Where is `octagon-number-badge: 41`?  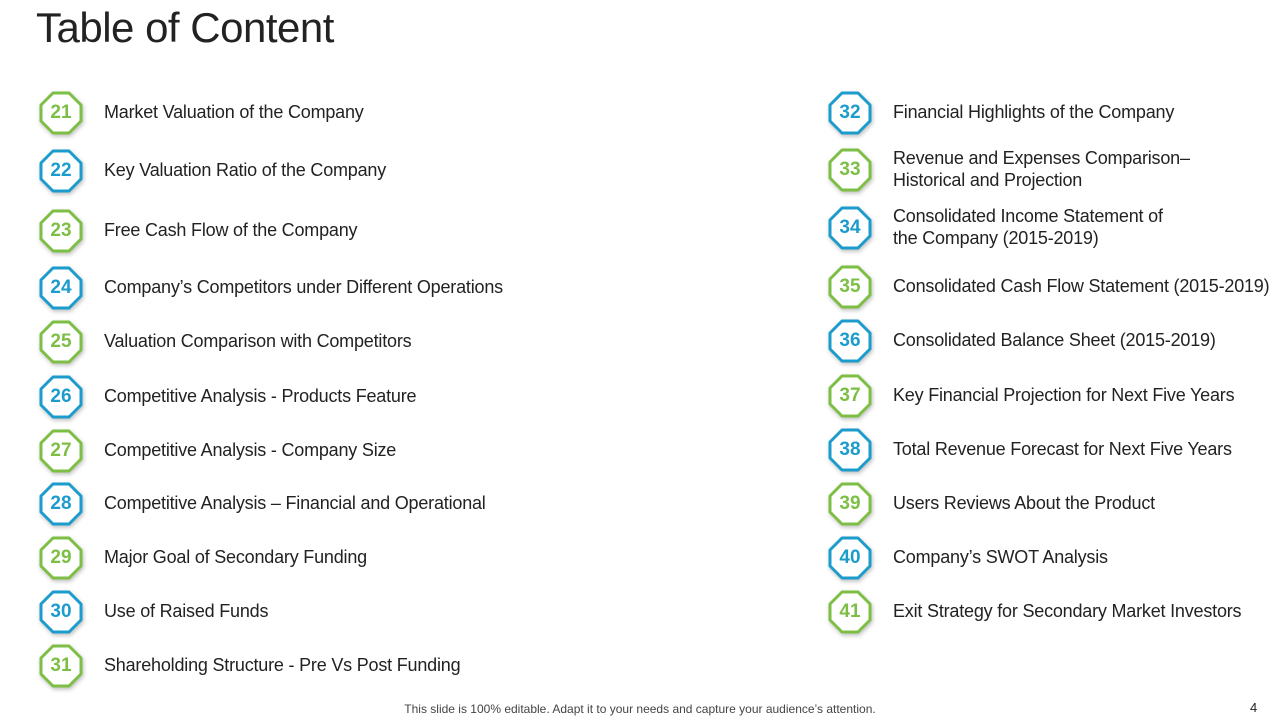 octagon-number-badge: 41 is located at coordinates (850, 612).